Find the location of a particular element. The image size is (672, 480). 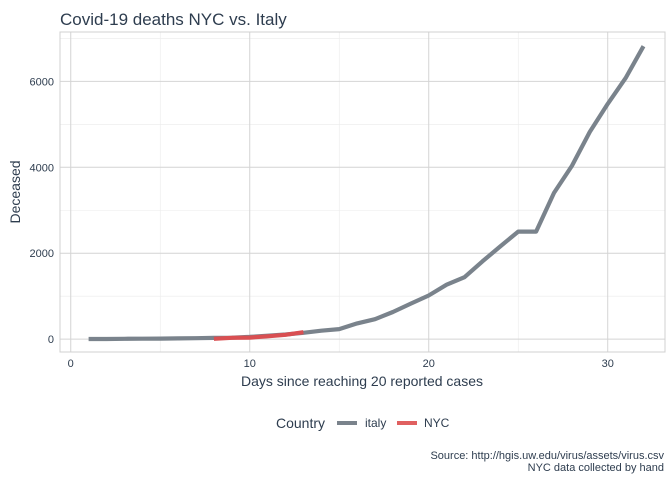

x-axis-label: Days since reaching 20 reported cases is located at coordinates (362, 381).